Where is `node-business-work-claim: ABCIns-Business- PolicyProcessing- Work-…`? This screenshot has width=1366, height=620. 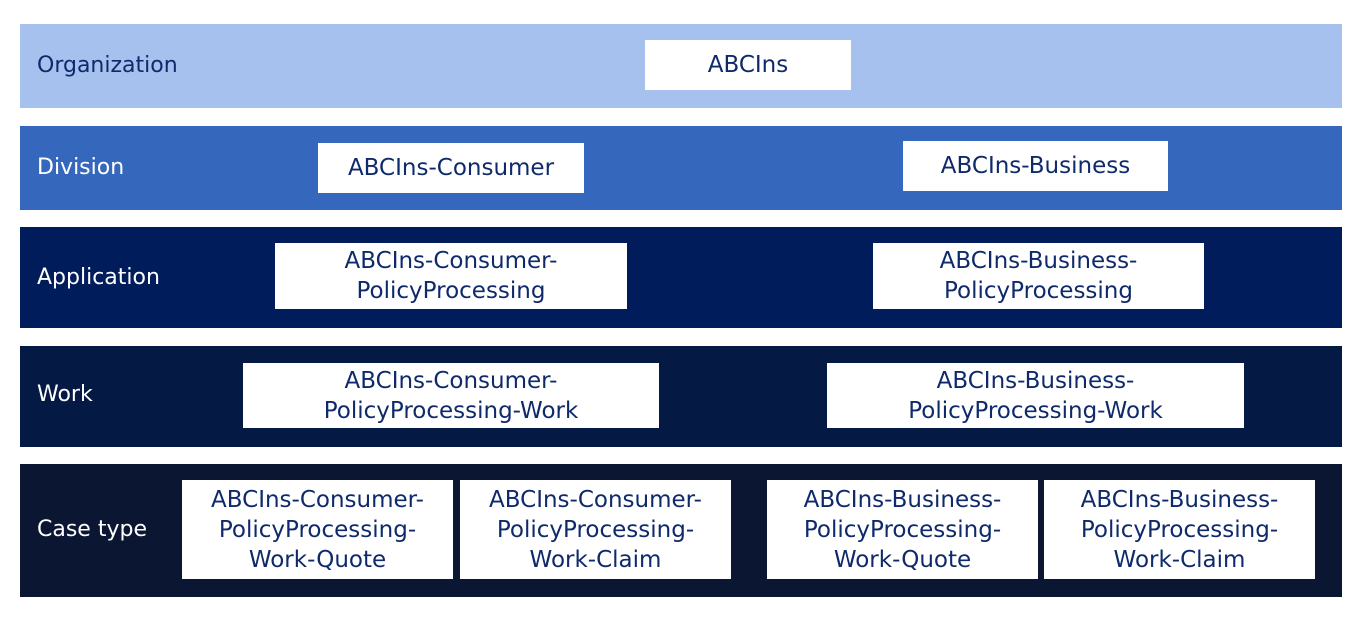
node-business-work-claim: ABCIns-Business- PolicyProcessing- Work-… is located at coordinates (1179, 529).